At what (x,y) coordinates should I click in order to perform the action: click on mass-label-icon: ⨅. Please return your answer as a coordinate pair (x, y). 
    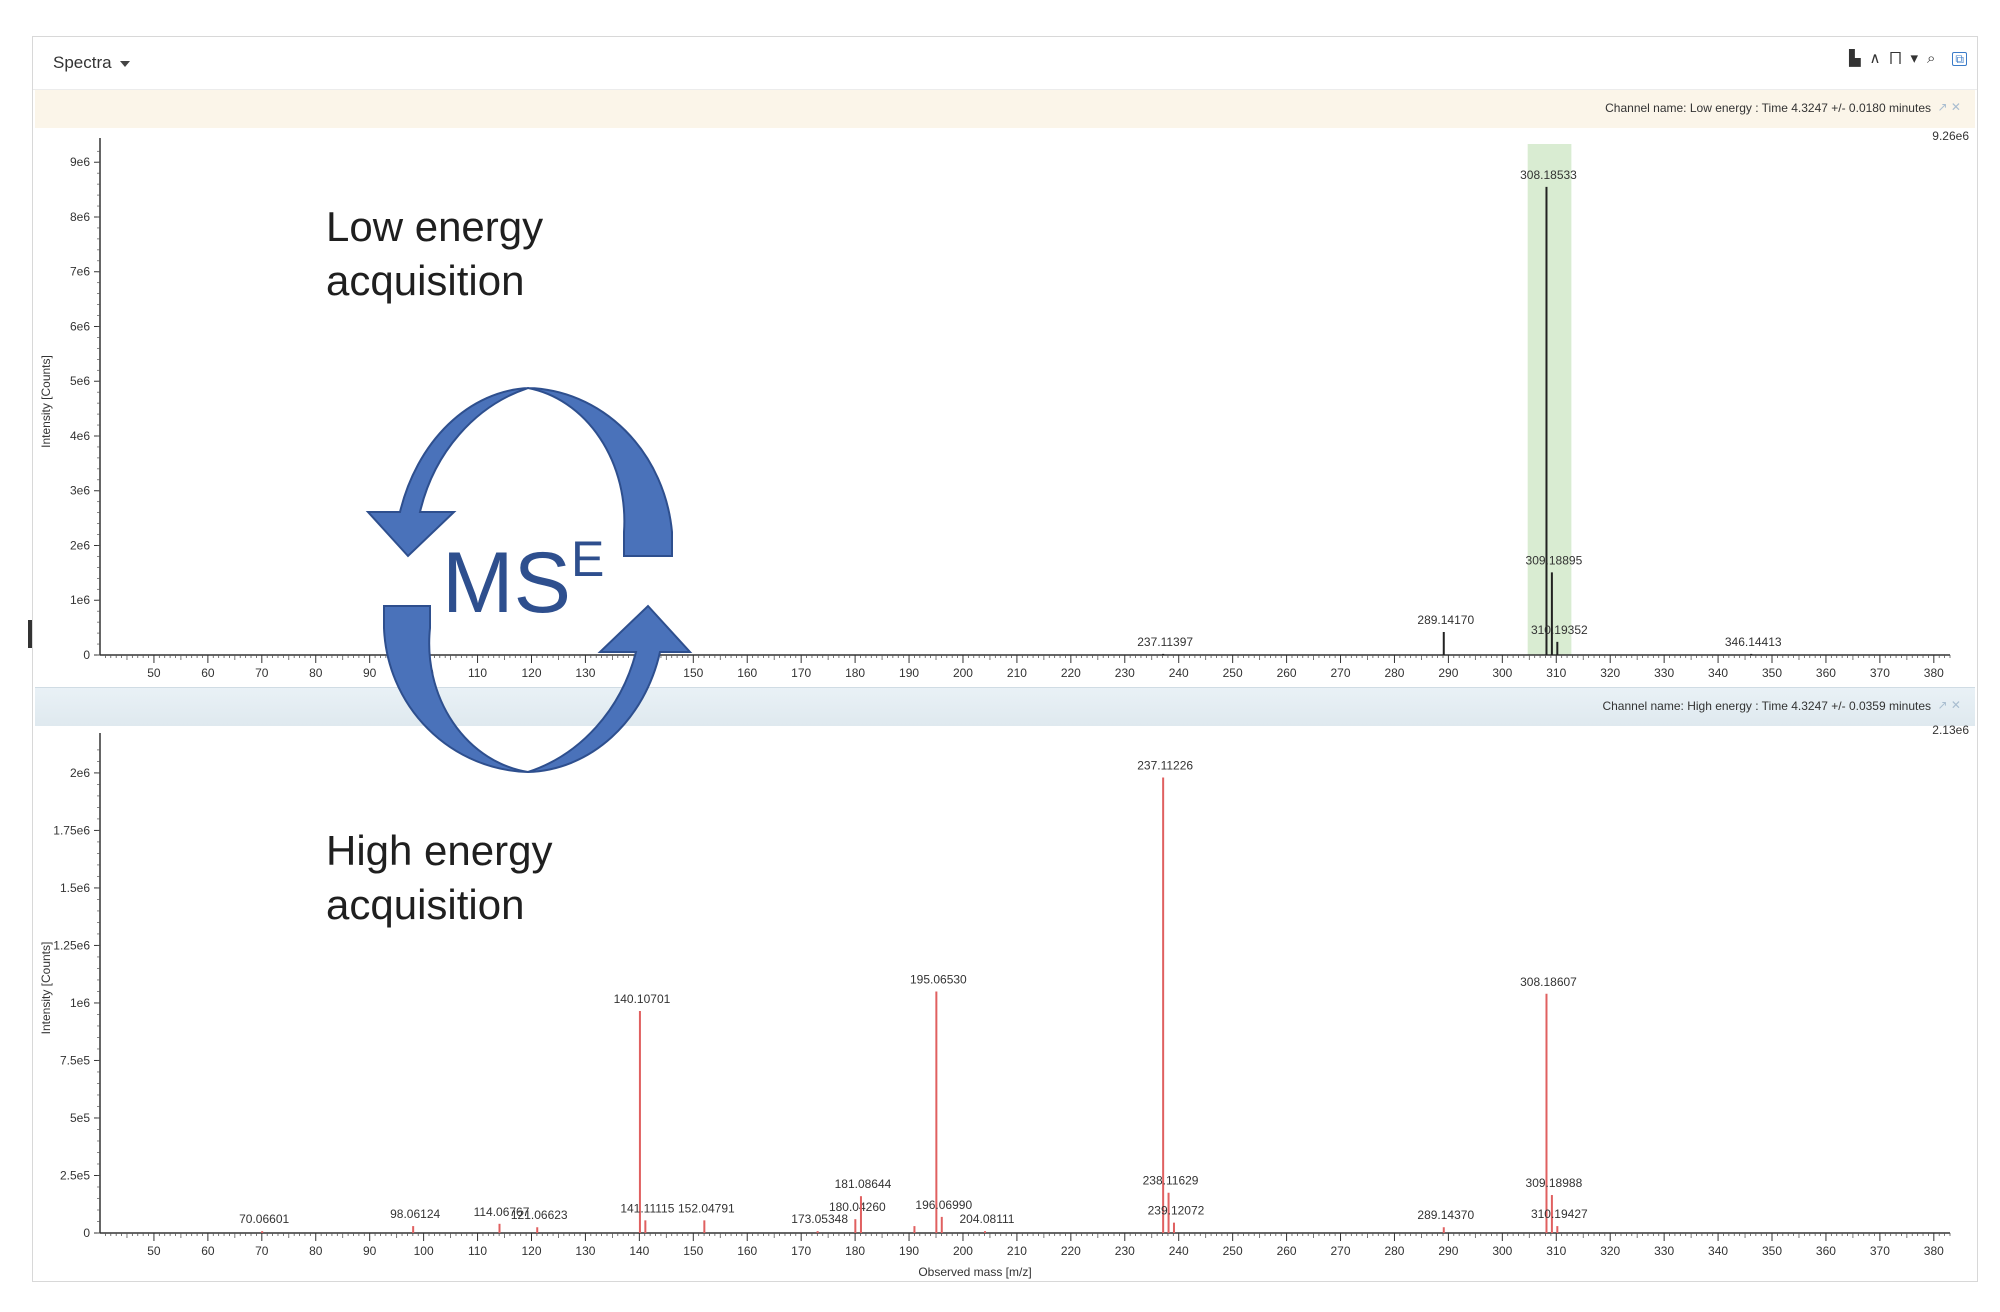
    Looking at the image, I should click on (1895, 58).